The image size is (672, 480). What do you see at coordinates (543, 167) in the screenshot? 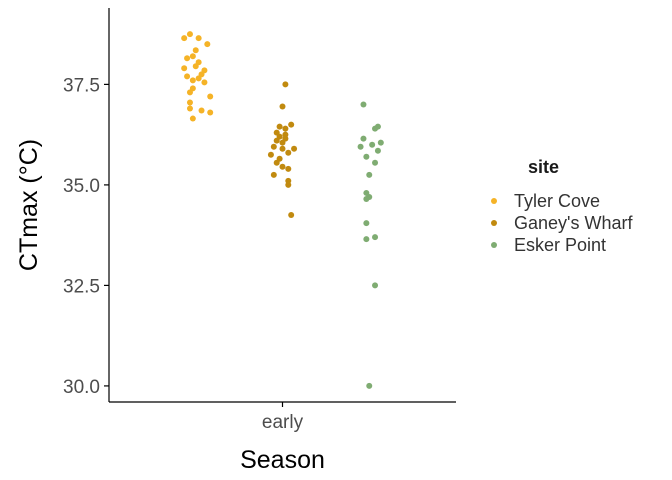
I see `legend-title: site` at bounding box center [543, 167].